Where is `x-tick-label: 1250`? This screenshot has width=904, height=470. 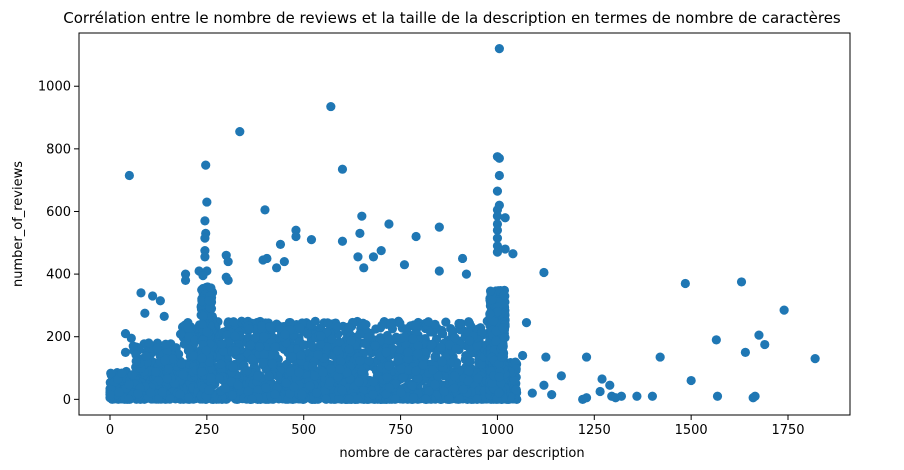 x-tick-label: 1250 is located at coordinates (594, 430).